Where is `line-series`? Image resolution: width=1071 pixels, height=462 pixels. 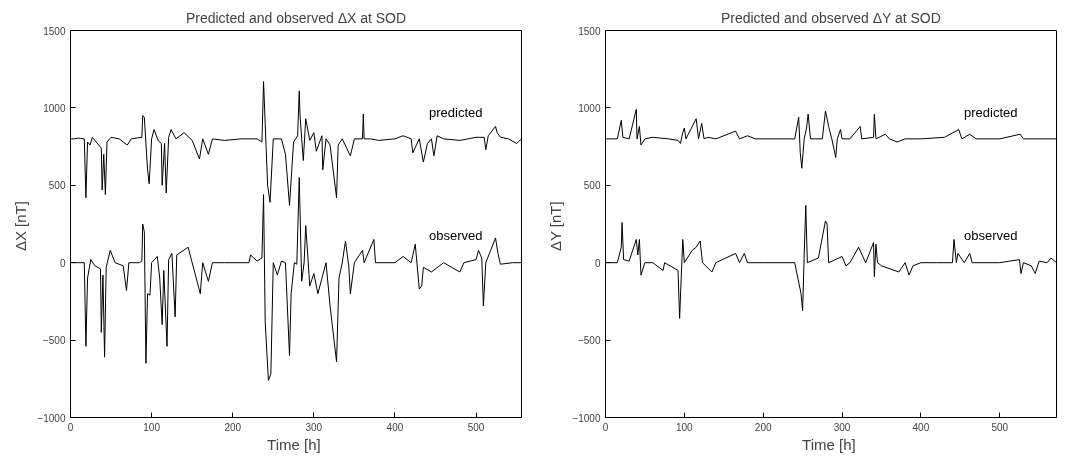
line-series is located at coordinates (831, 138).